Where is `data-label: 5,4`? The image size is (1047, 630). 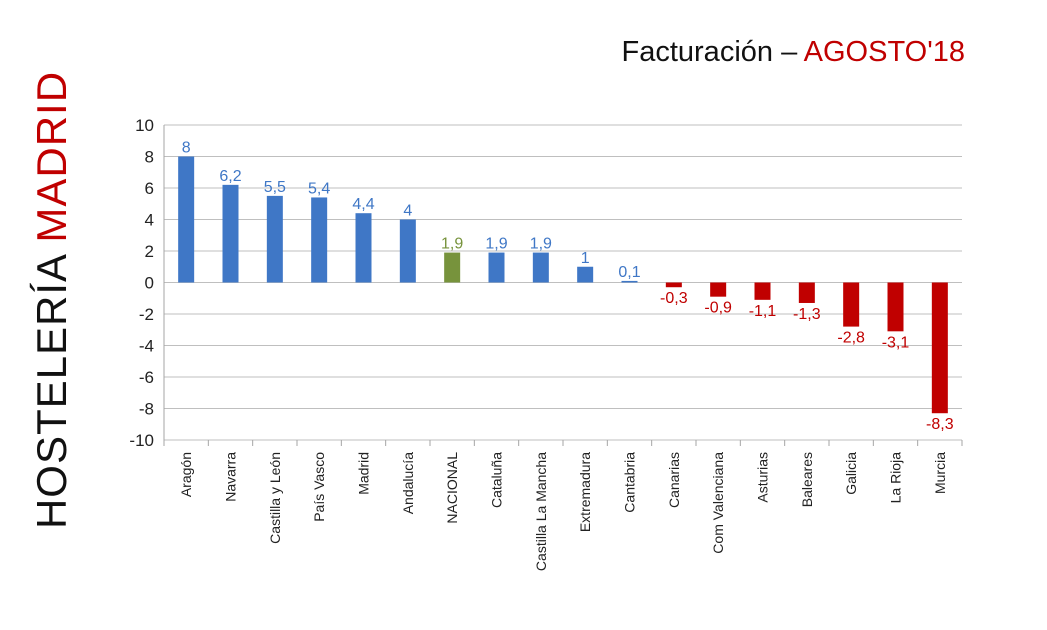
data-label: 5,4 is located at coordinates (319, 188).